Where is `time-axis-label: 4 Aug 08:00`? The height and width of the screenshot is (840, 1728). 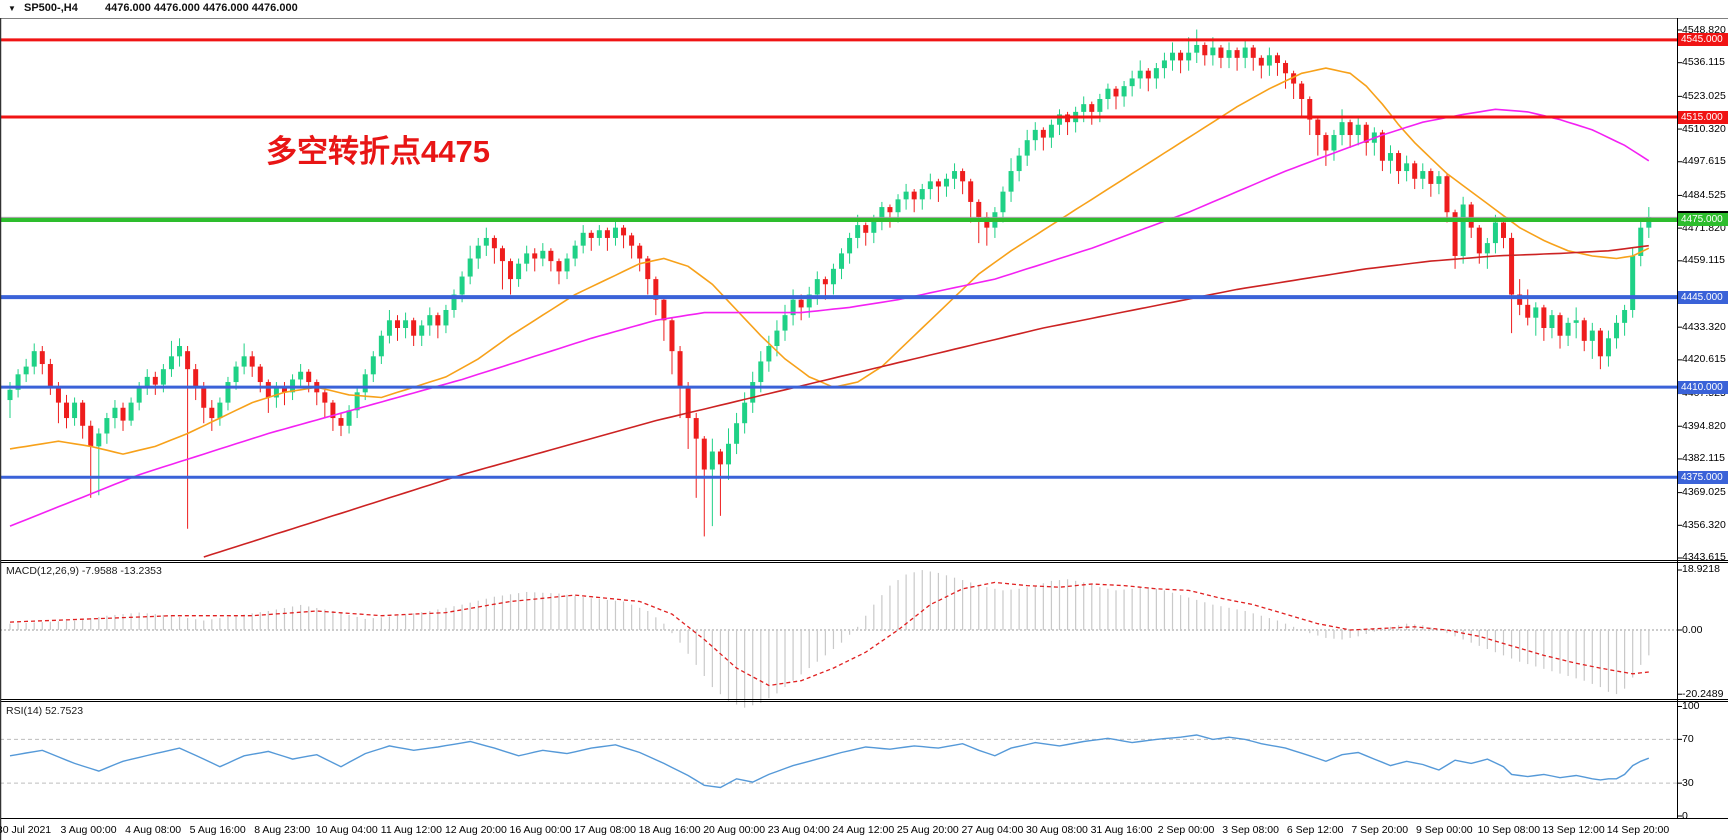 time-axis-label: 4 Aug 08:00 is located at coordinates (153, 830).